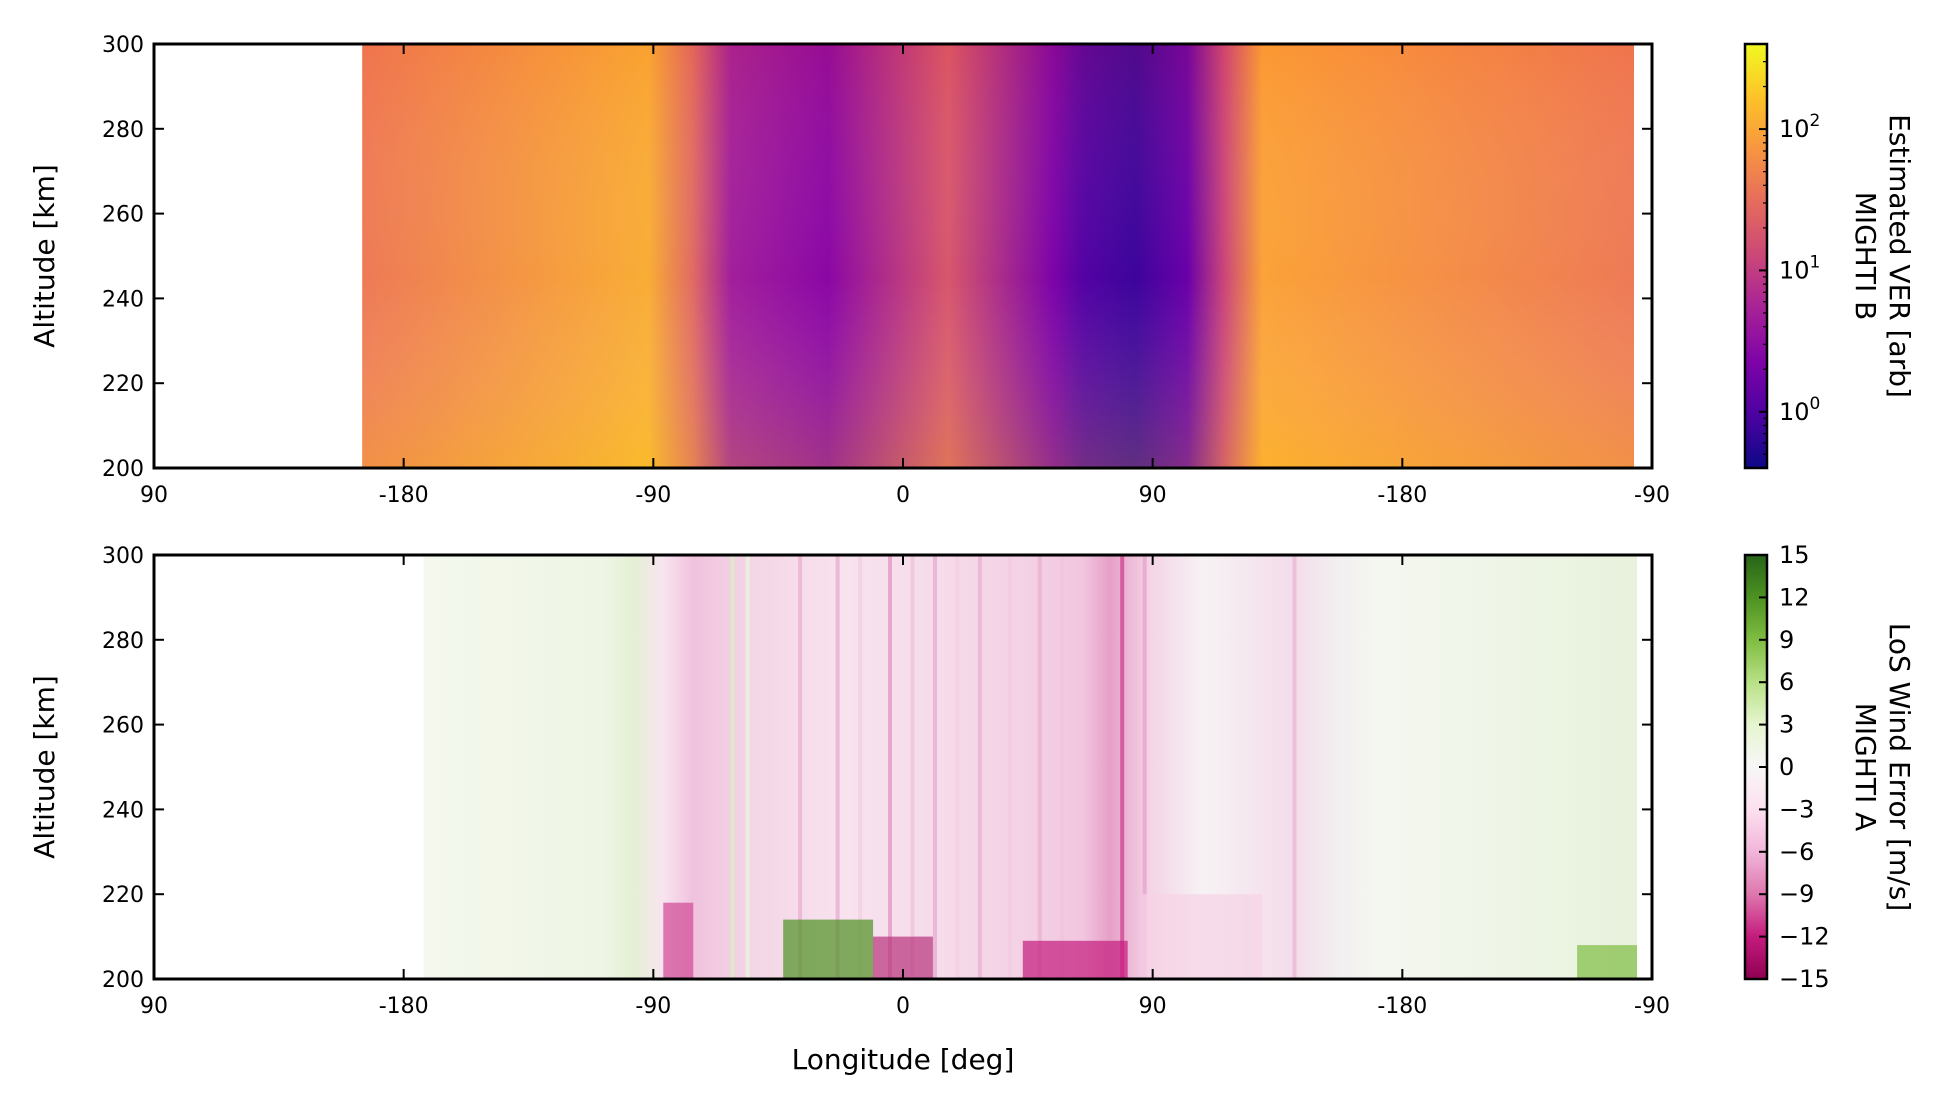 The height and width of the screenshot is (1102, 1944). What do you see at coordinates (1794, 555) in the screenshot?
I see `wind-colorbar-tick-label: 15` at bounding box center [1794, 555].